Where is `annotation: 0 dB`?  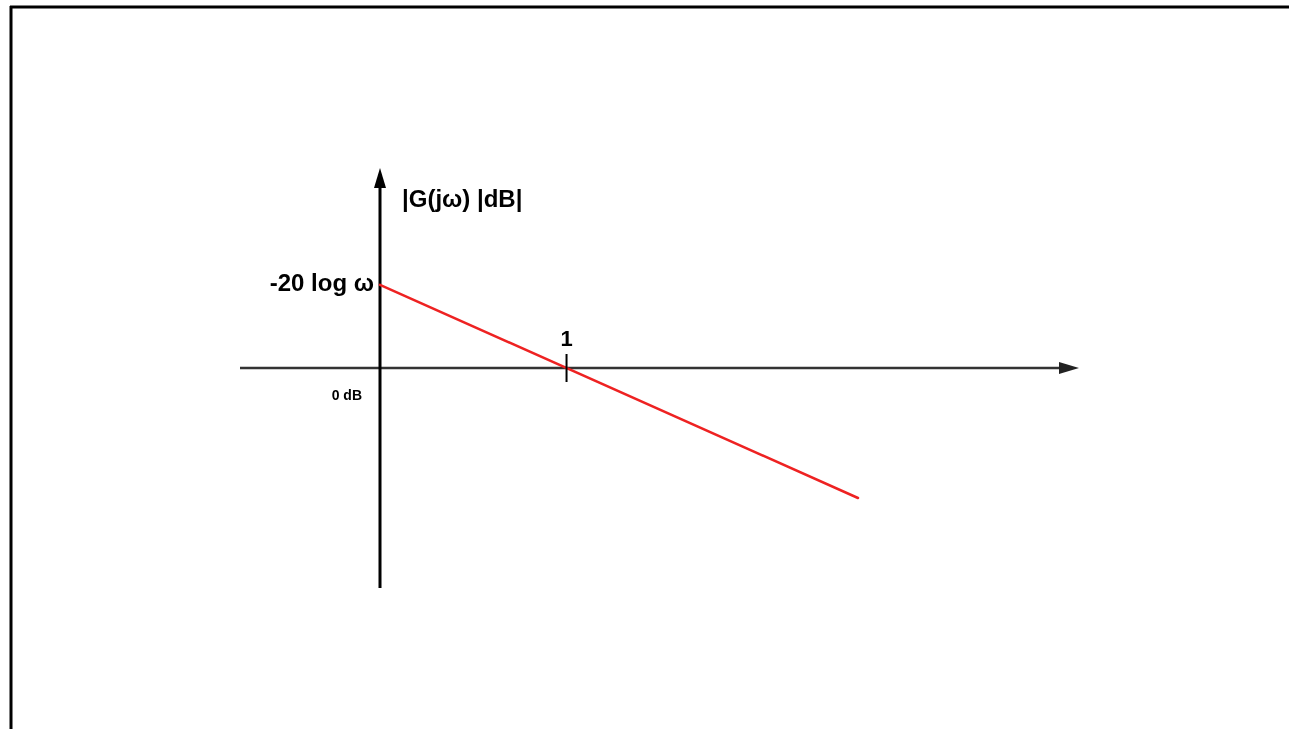
annotation: 0 dB is located at coordinates (346, 395).